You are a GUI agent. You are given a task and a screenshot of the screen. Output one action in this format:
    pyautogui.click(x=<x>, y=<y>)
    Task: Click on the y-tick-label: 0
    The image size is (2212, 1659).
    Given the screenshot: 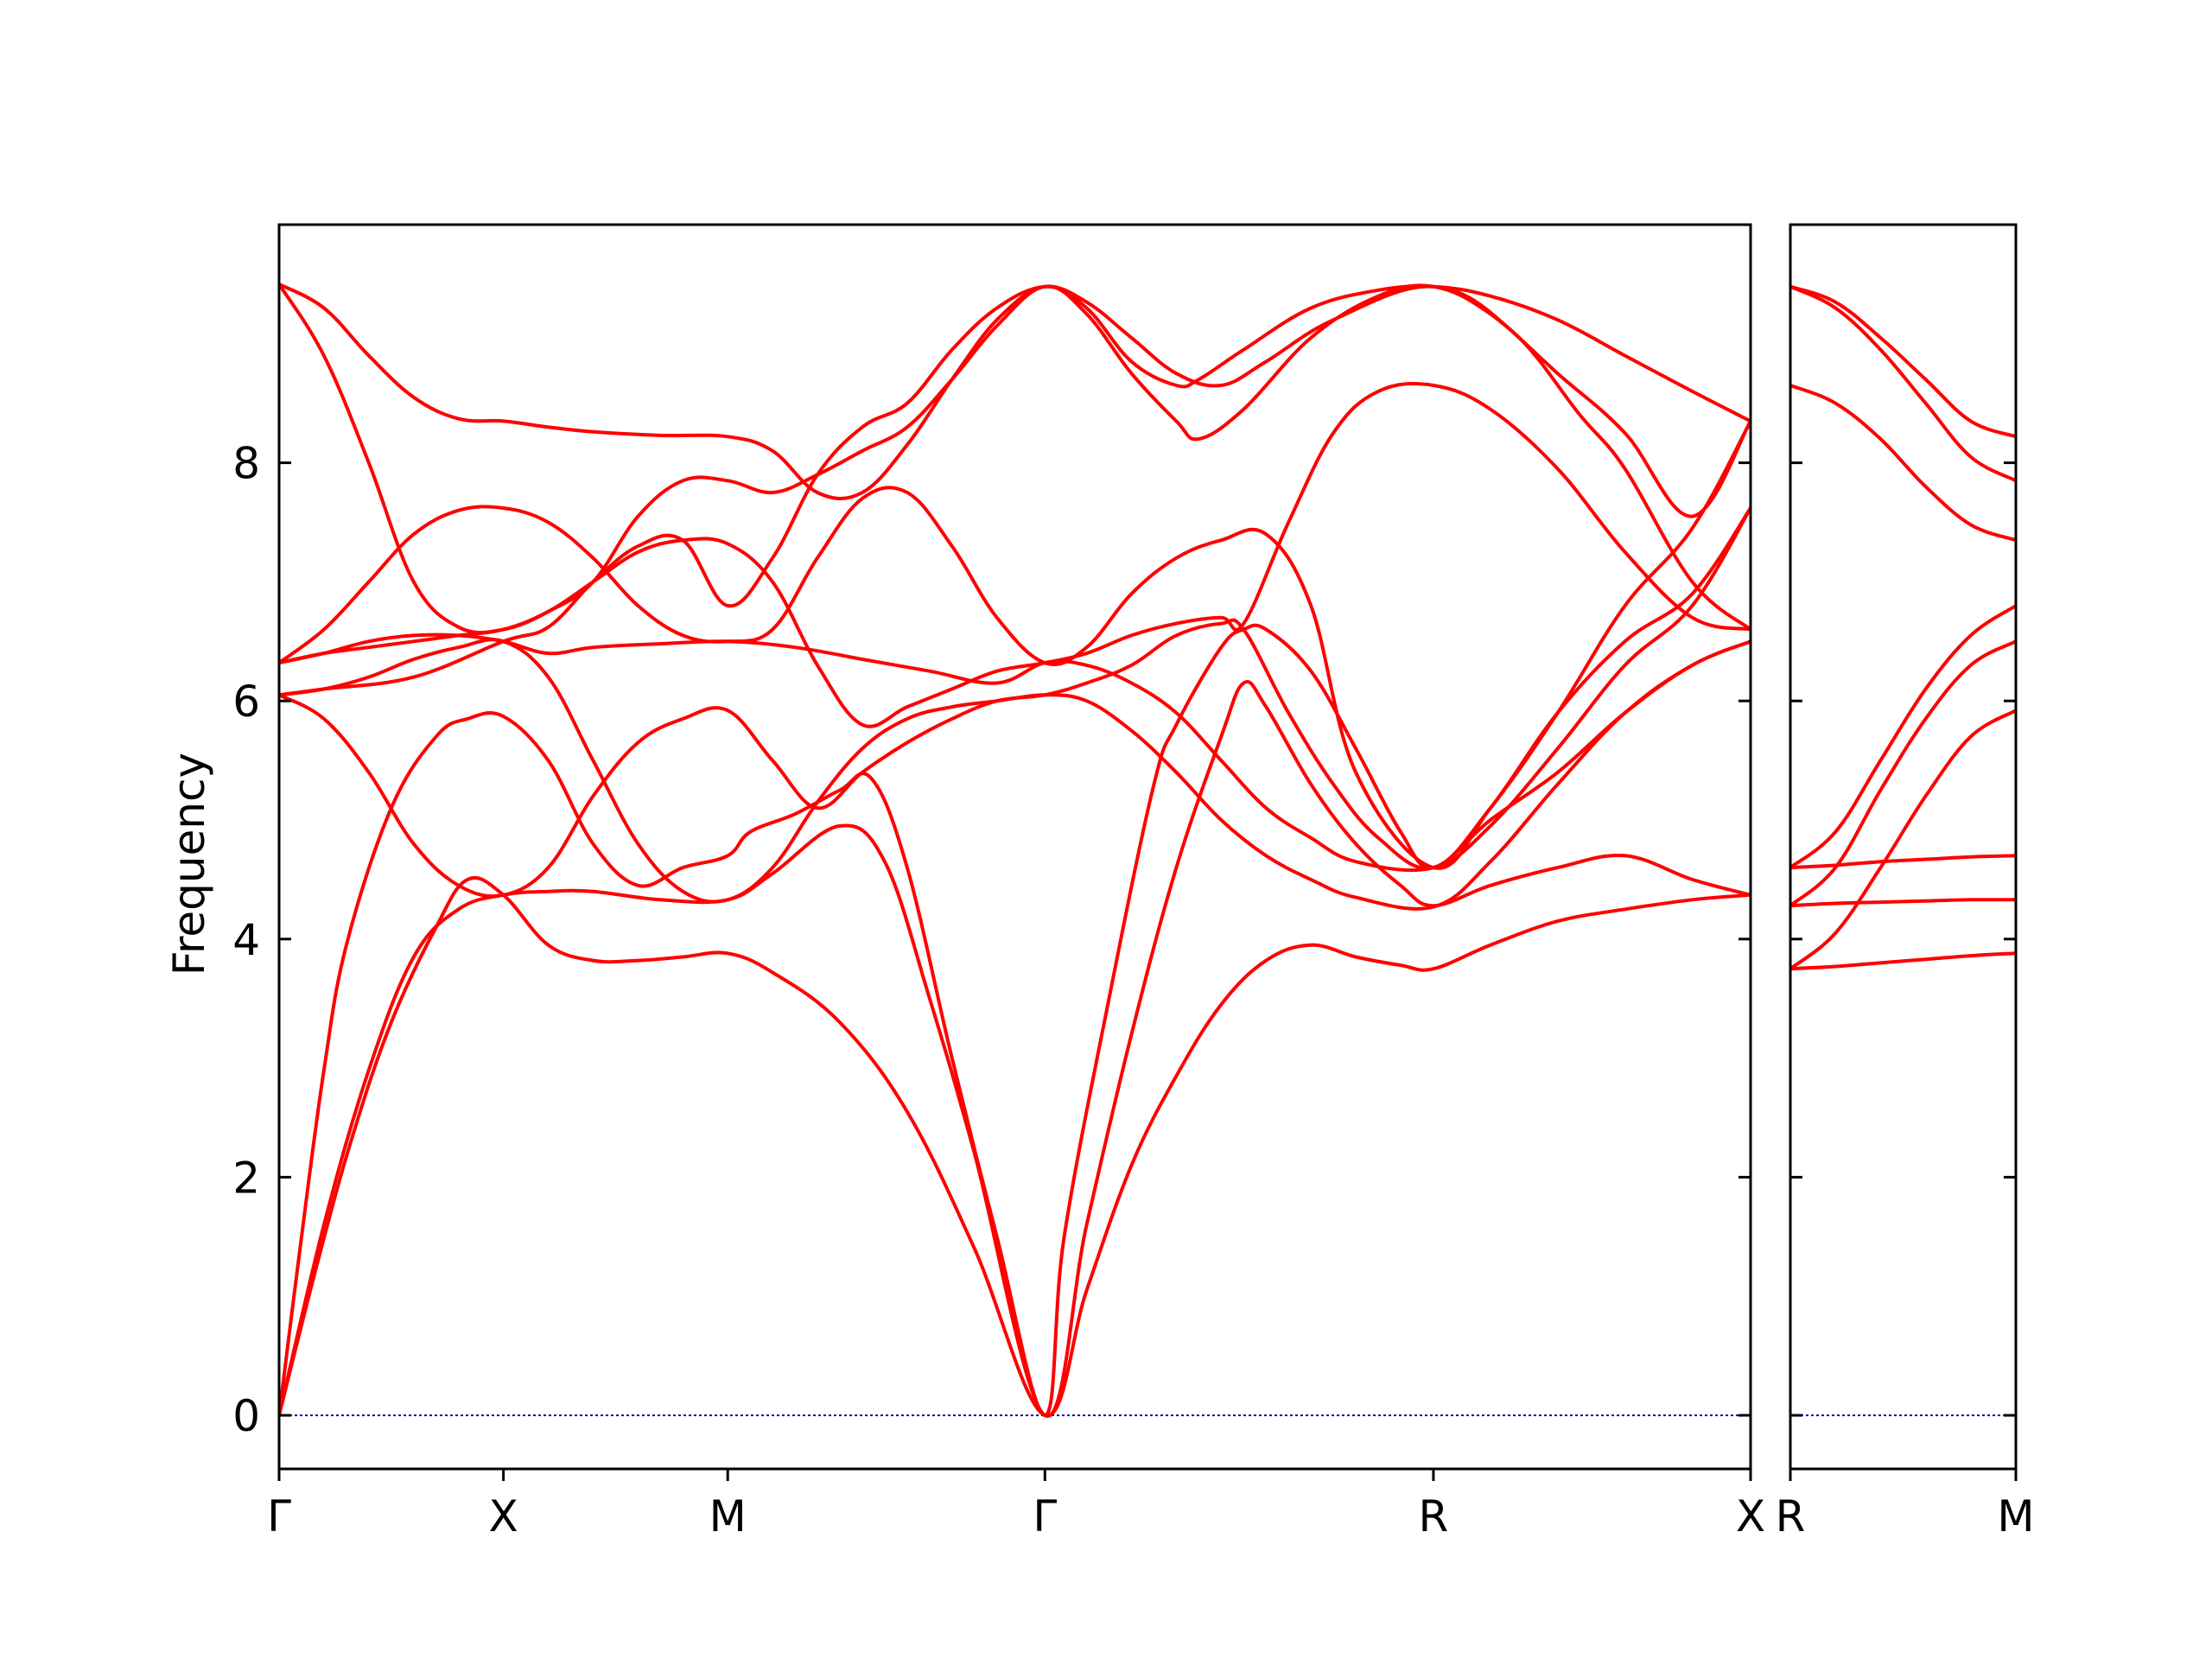 What is the action you would take?
    pyautogui.click(x=246, y=1416)
    